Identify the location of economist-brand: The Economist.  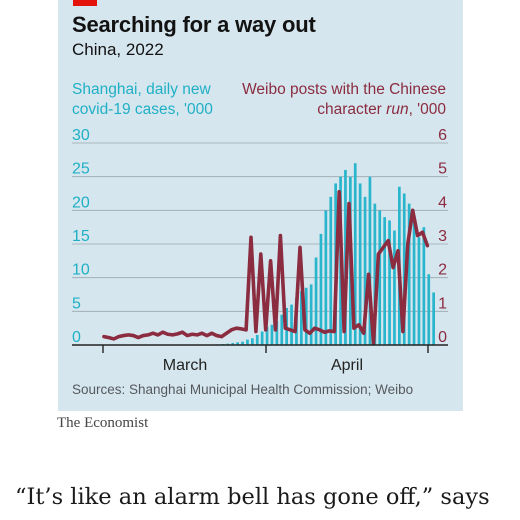
(103, 423).